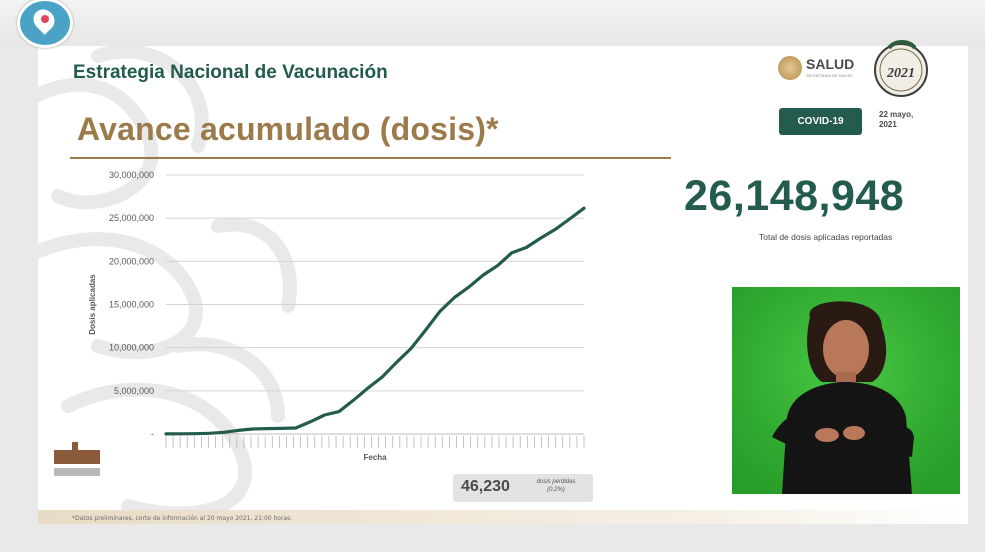  What do you see at coordinates (556, 482) in the screenshot?
I see `lost-doses-label-line1: dosis perdidas` at bounding box center [556, 482].